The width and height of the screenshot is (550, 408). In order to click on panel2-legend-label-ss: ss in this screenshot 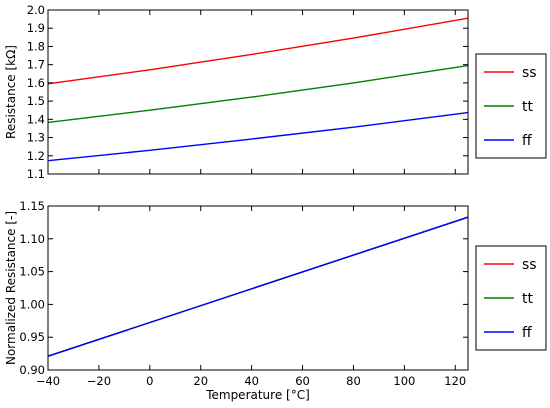, I will do `click(529, 265)`.